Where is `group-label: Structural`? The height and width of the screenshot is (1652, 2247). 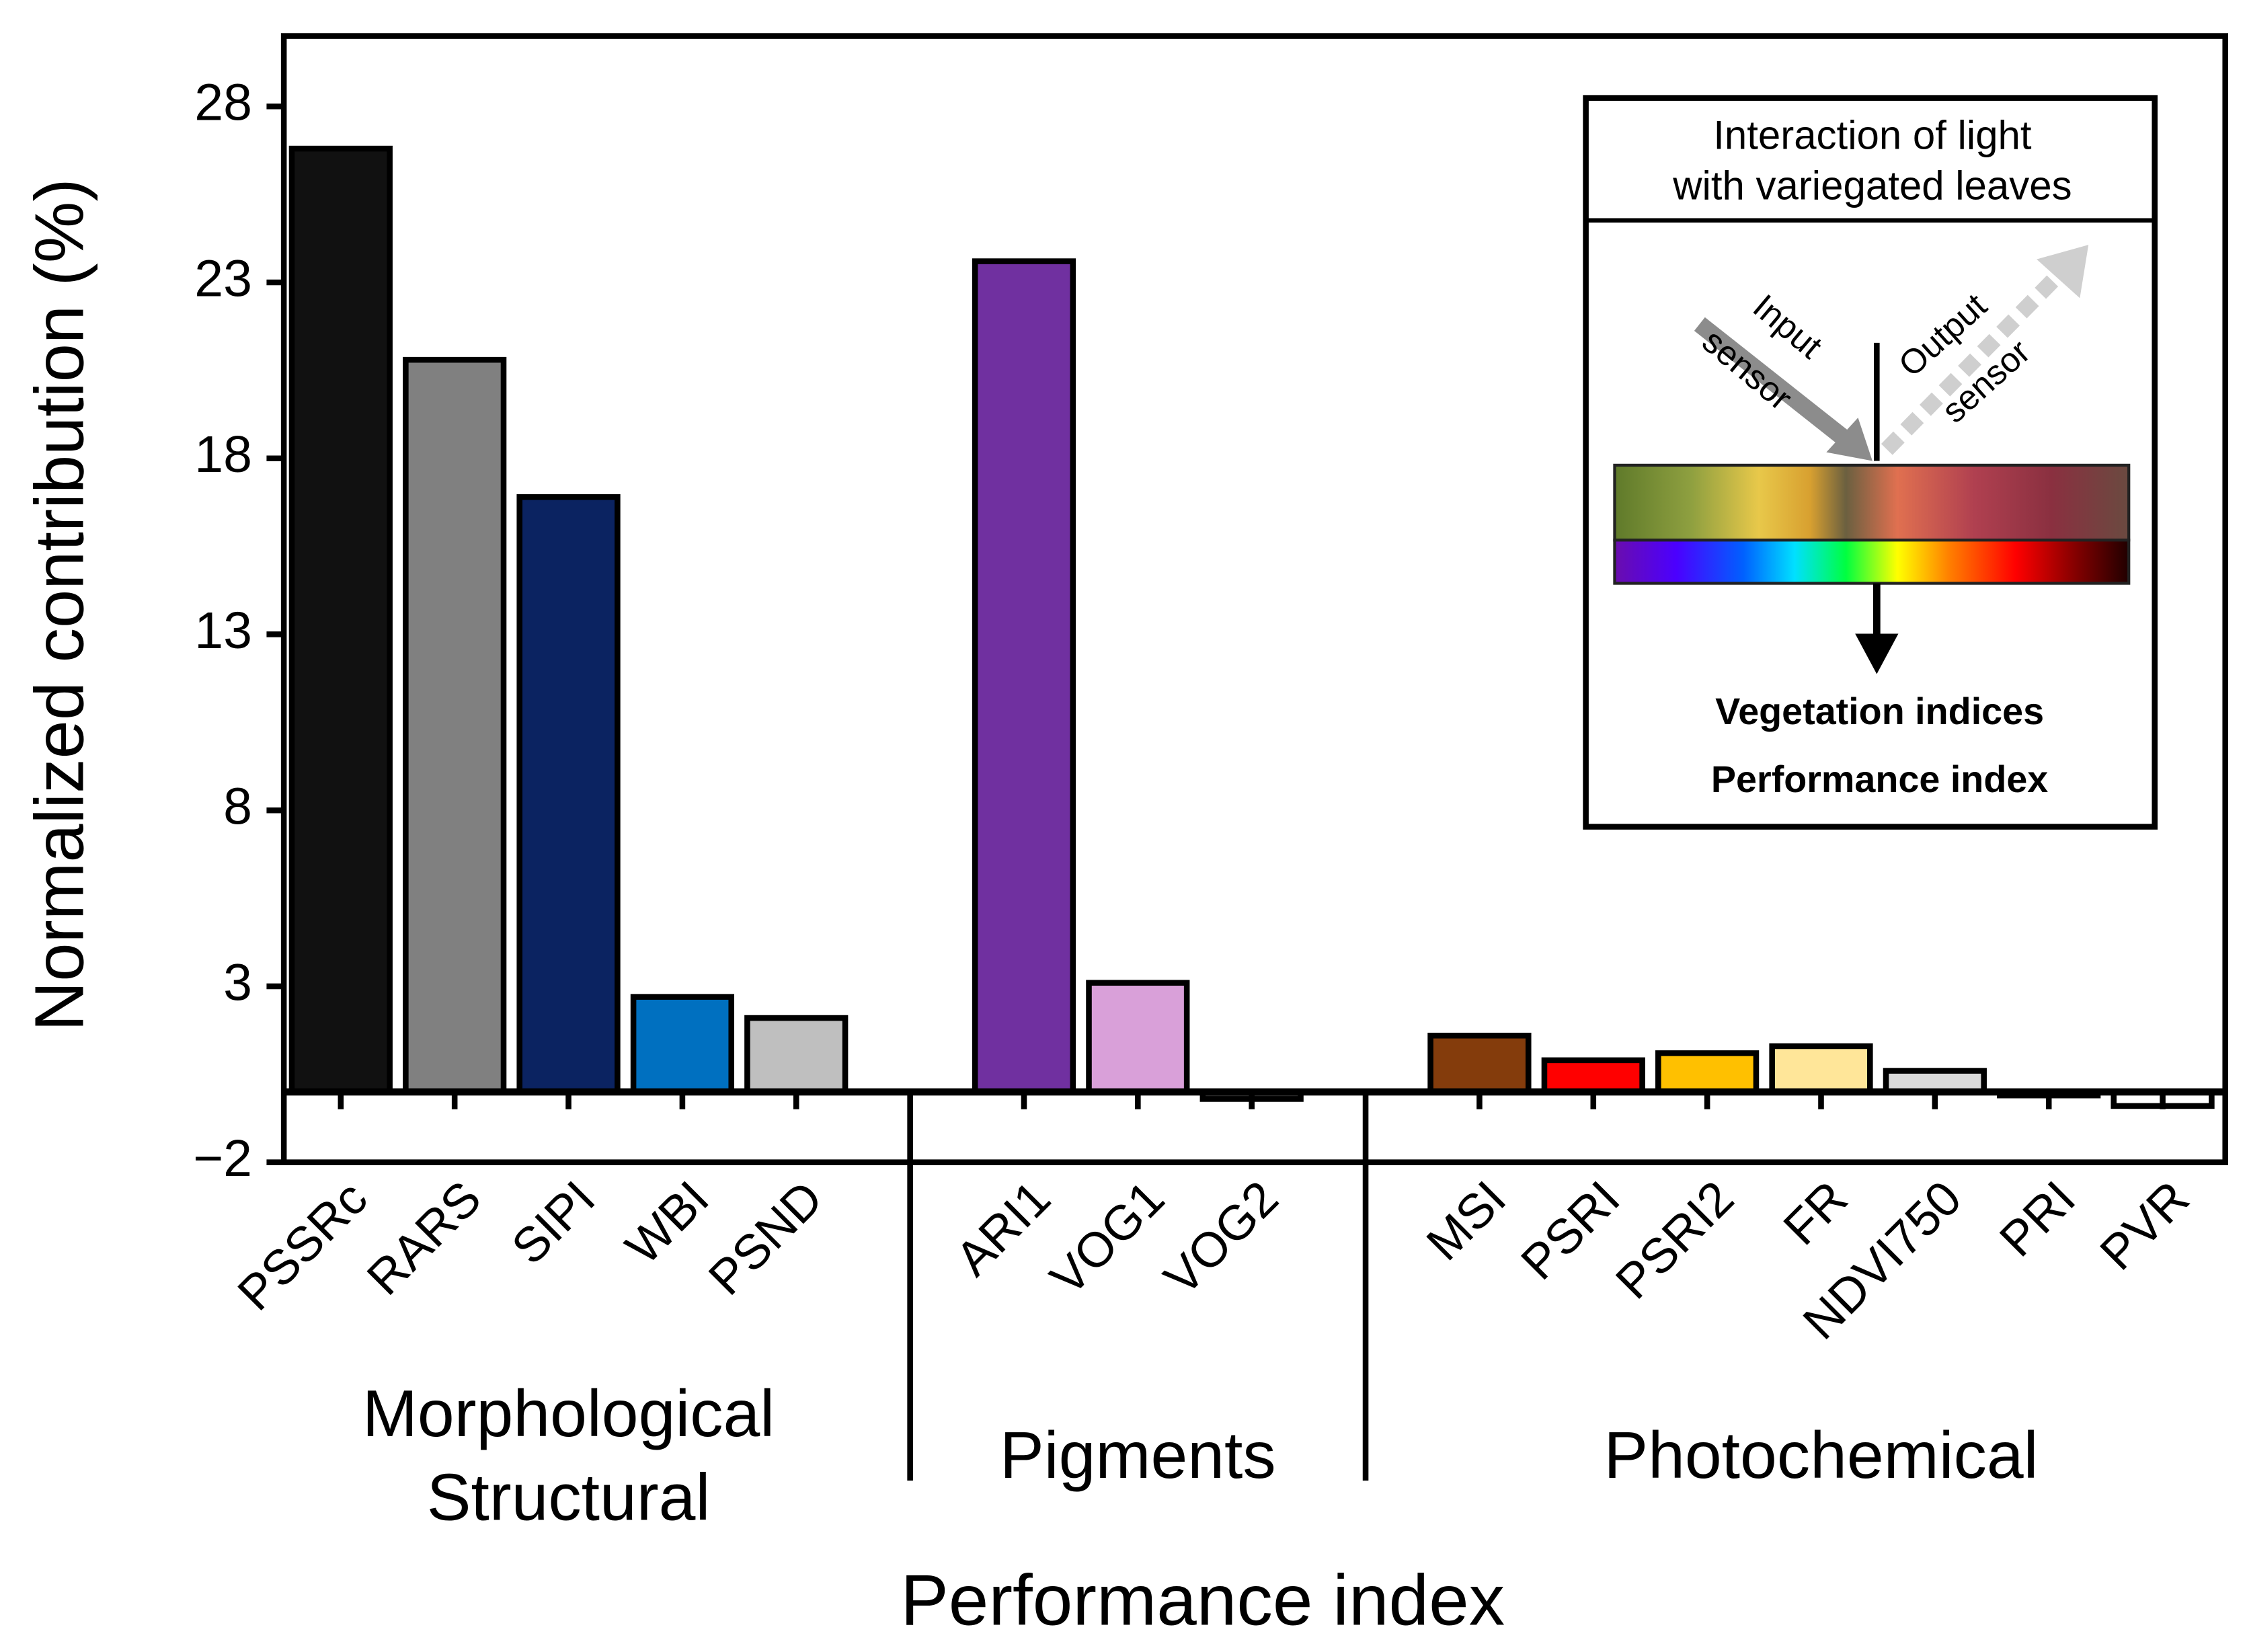
group-label: Structural is located at coordinates (569, 1497).